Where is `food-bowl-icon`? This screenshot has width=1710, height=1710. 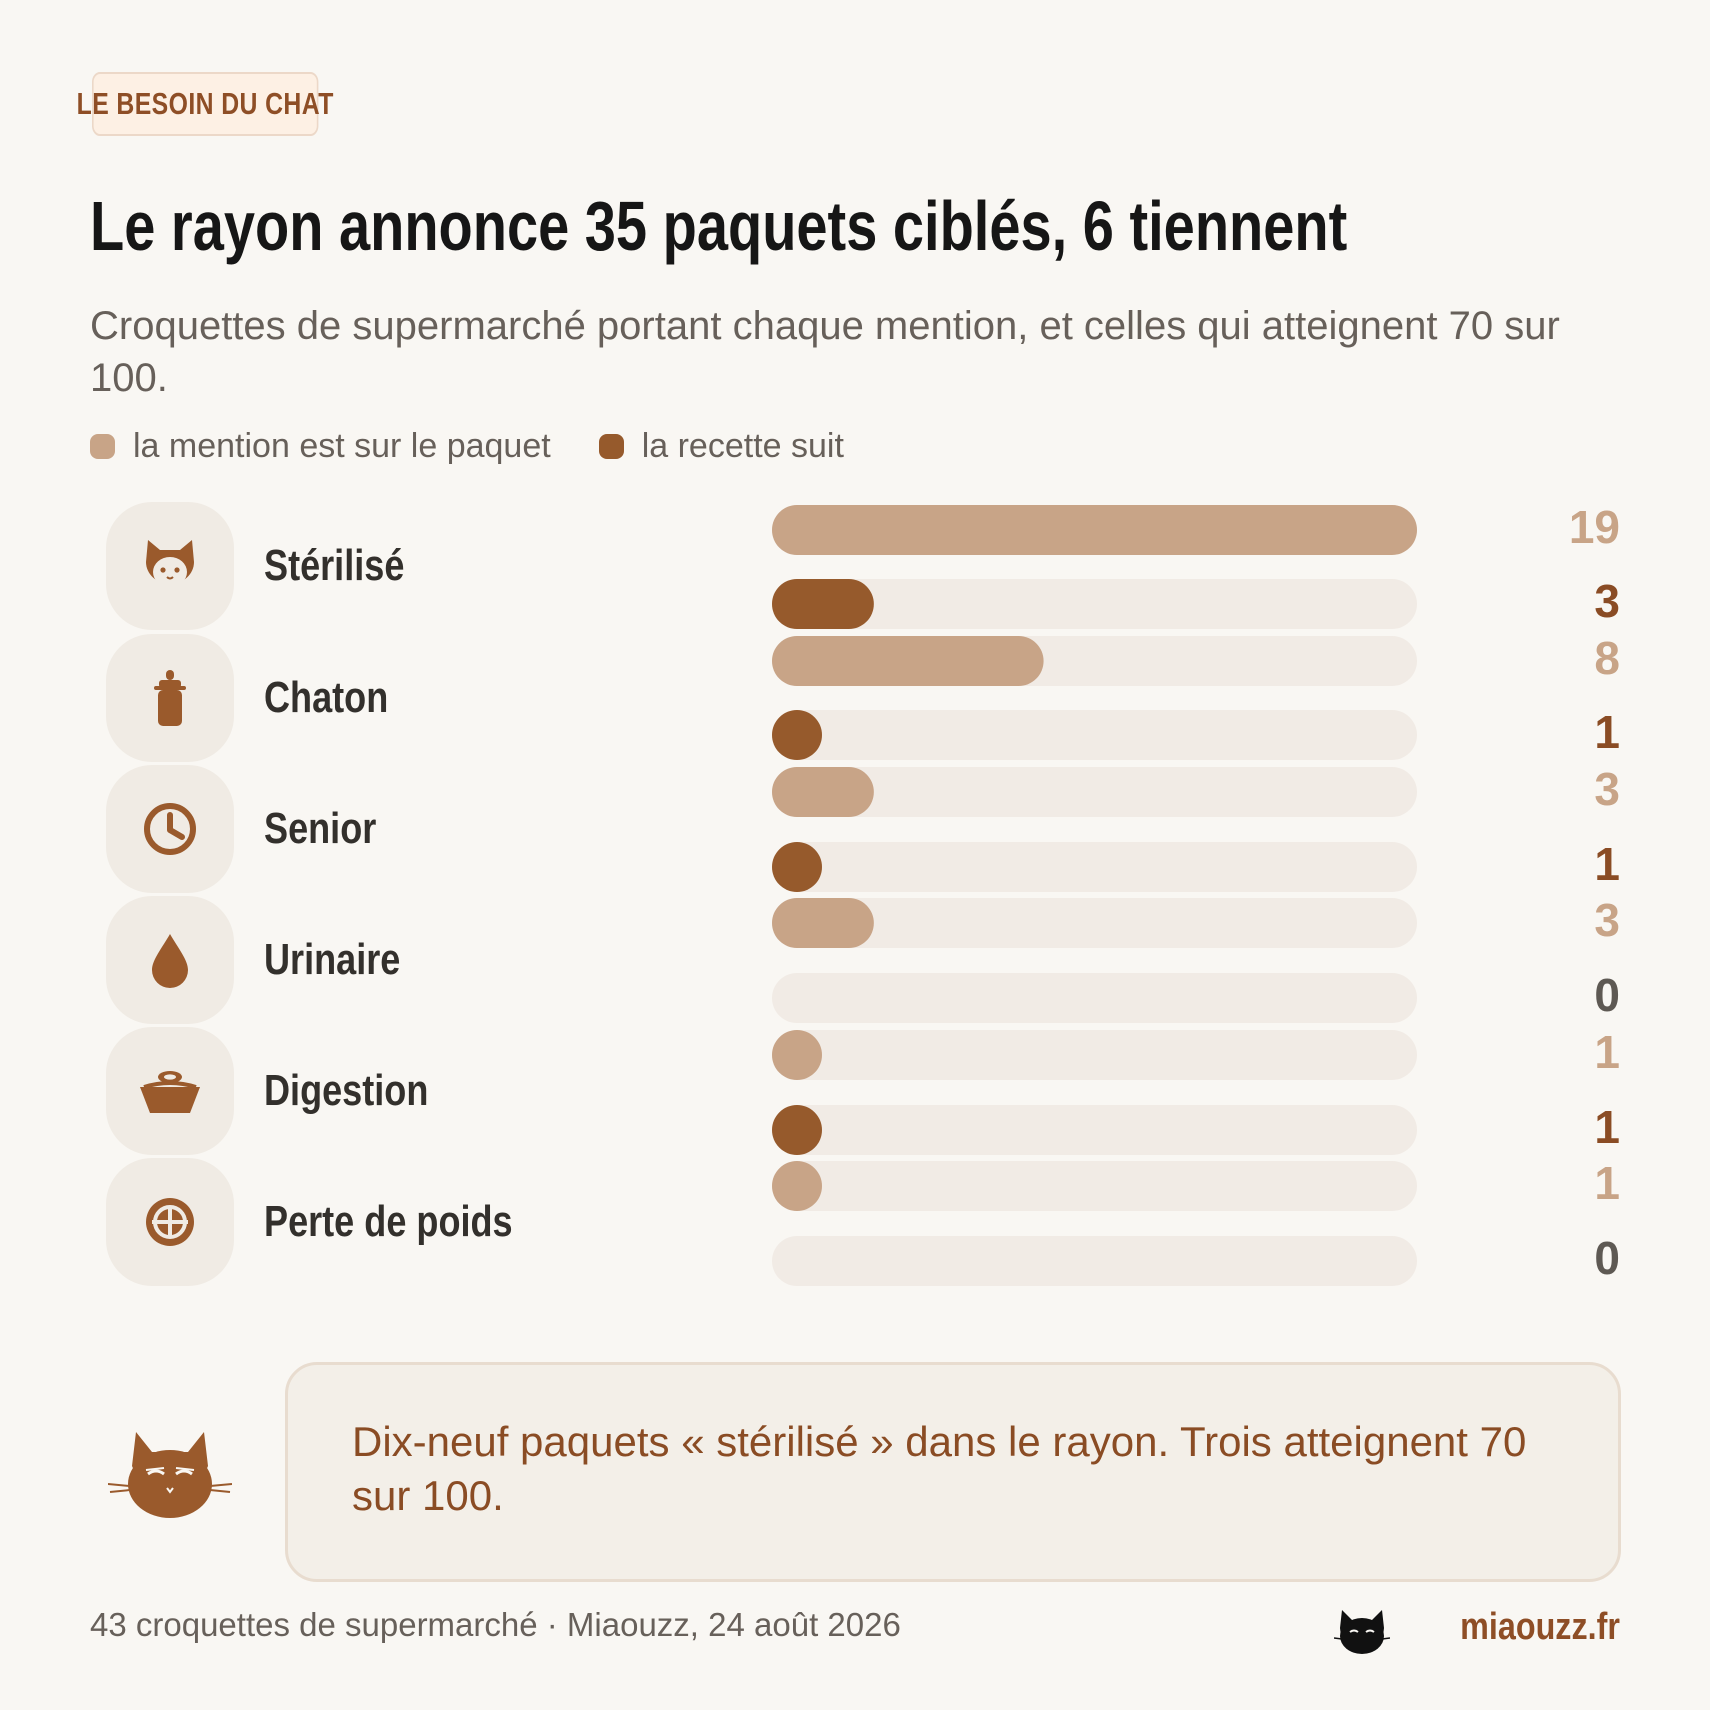
food-bowl-icon is located at coordinates (170, 1091).